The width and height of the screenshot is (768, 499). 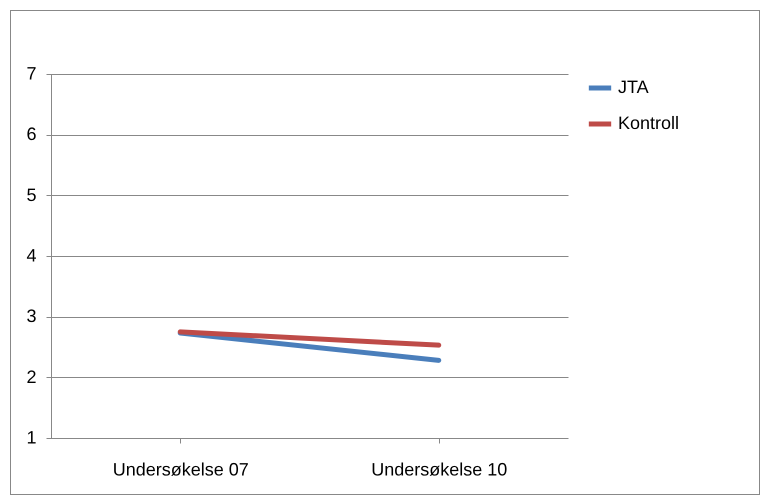 I want to click on y-tick-label: 1, so click(x=31, y=438).